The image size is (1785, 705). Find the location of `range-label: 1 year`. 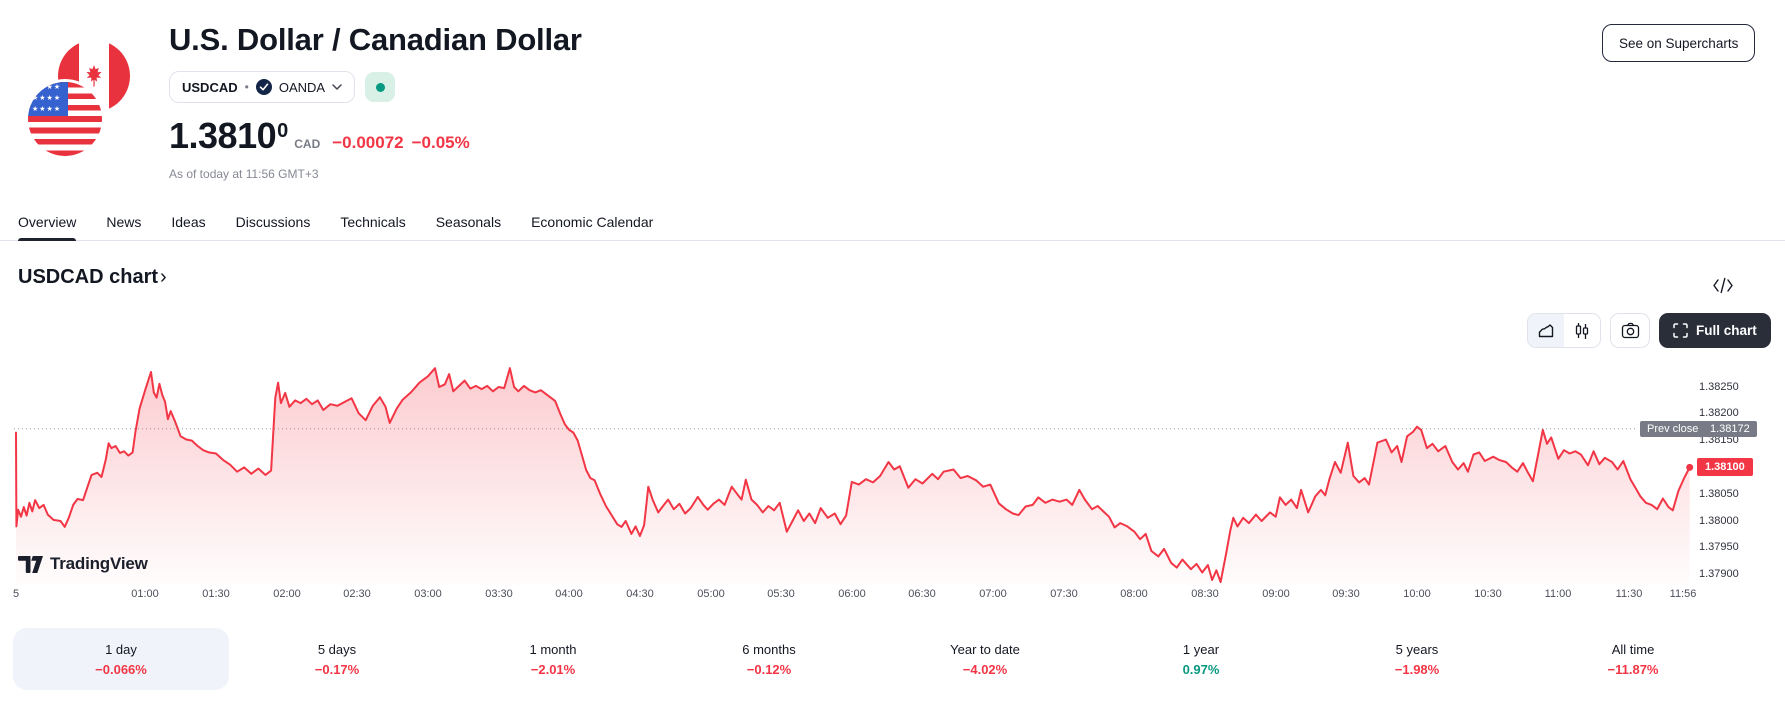

range-label: 1 year is located at coordinates (1201, 649).